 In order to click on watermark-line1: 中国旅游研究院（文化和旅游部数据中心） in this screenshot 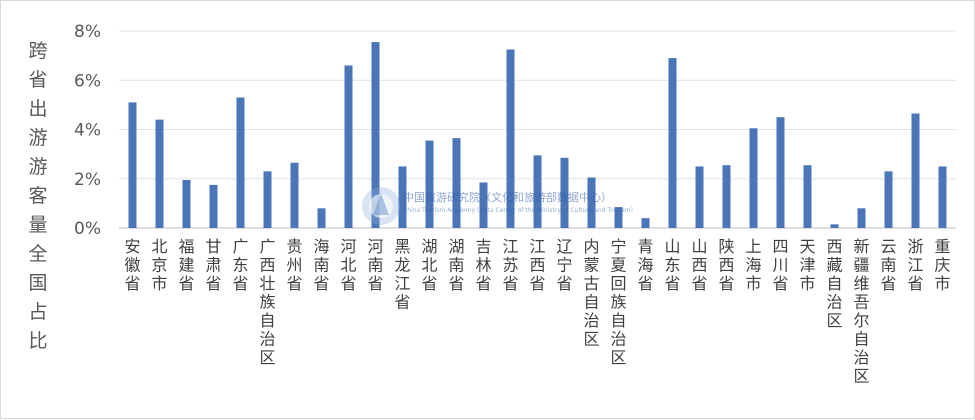, I will do `click(507, 197)`.